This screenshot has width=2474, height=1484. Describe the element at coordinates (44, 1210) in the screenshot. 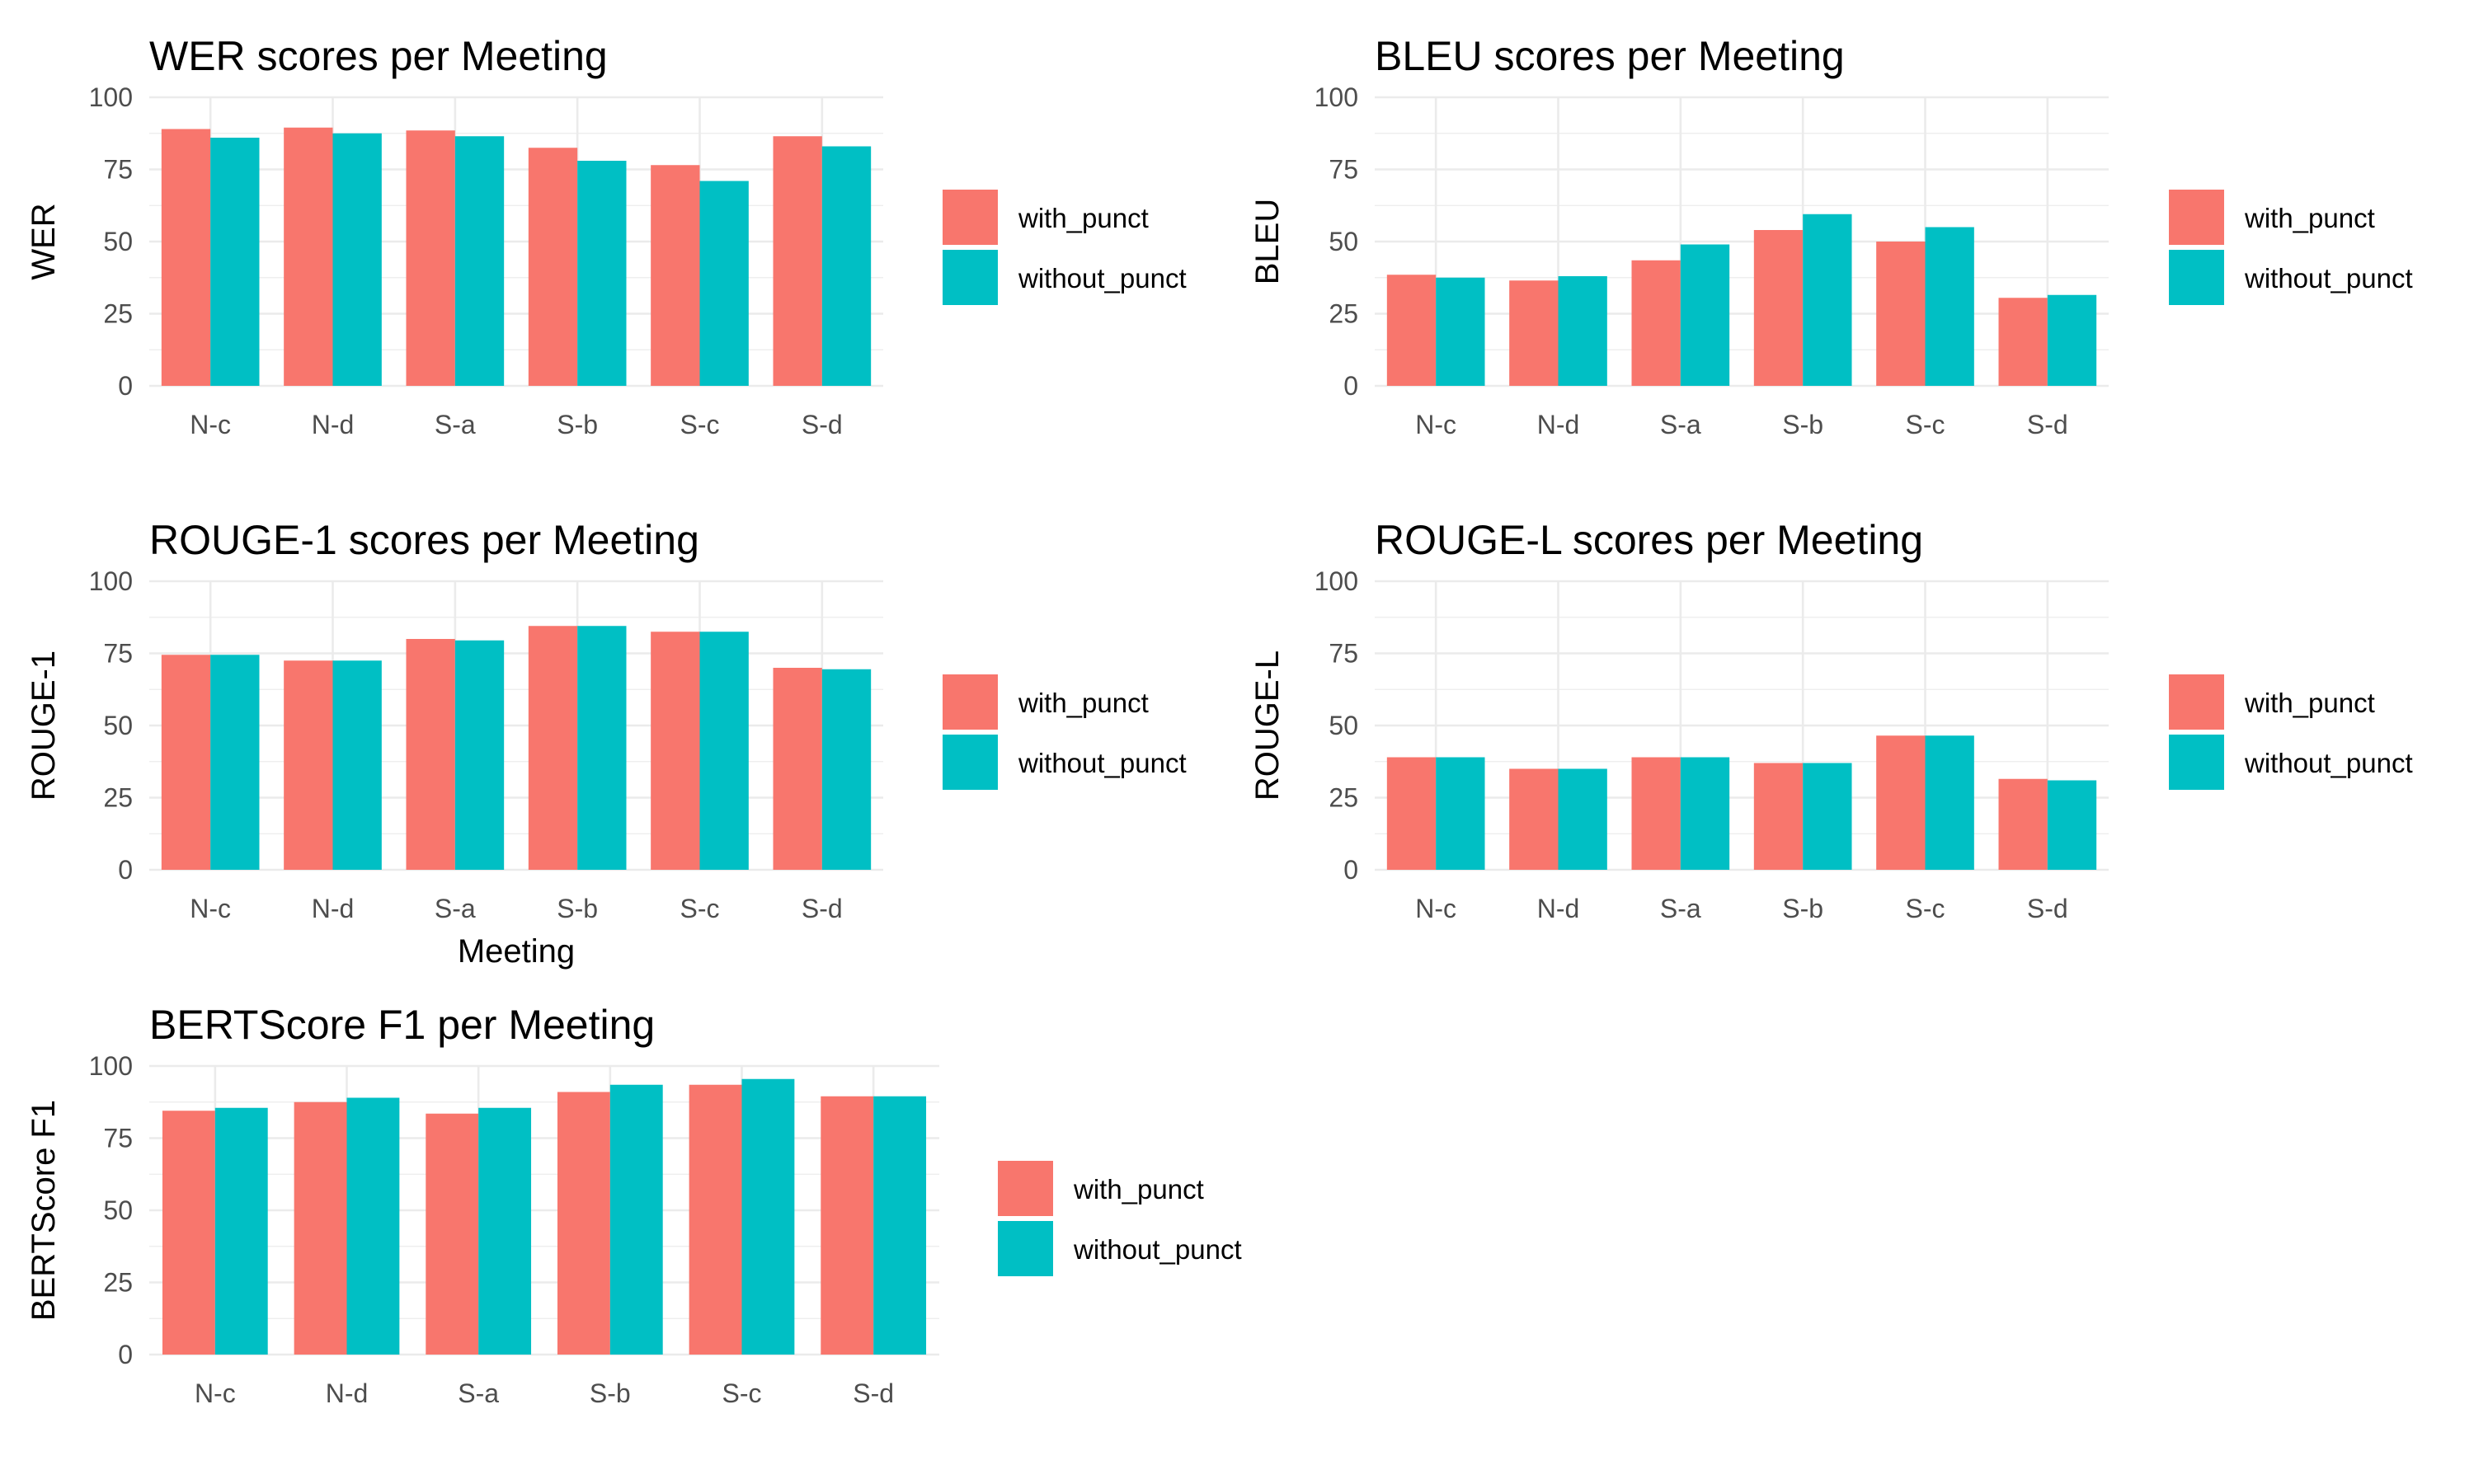

I see `y-axis-title: BERTScore F1` at that location.